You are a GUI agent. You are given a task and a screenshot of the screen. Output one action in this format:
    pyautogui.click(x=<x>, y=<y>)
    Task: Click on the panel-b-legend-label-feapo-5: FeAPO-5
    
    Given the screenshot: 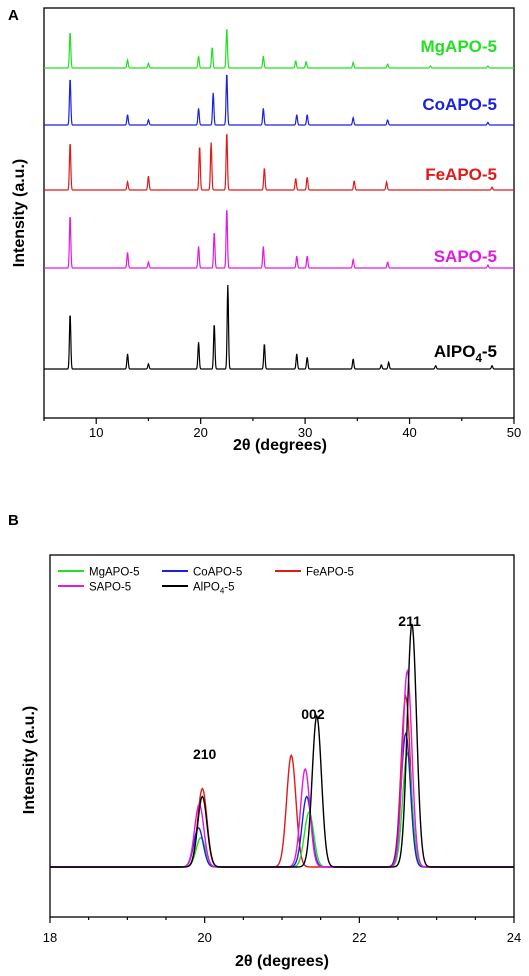 What is the action you would take?
    pyautogui.click(x=330, y=573)
    